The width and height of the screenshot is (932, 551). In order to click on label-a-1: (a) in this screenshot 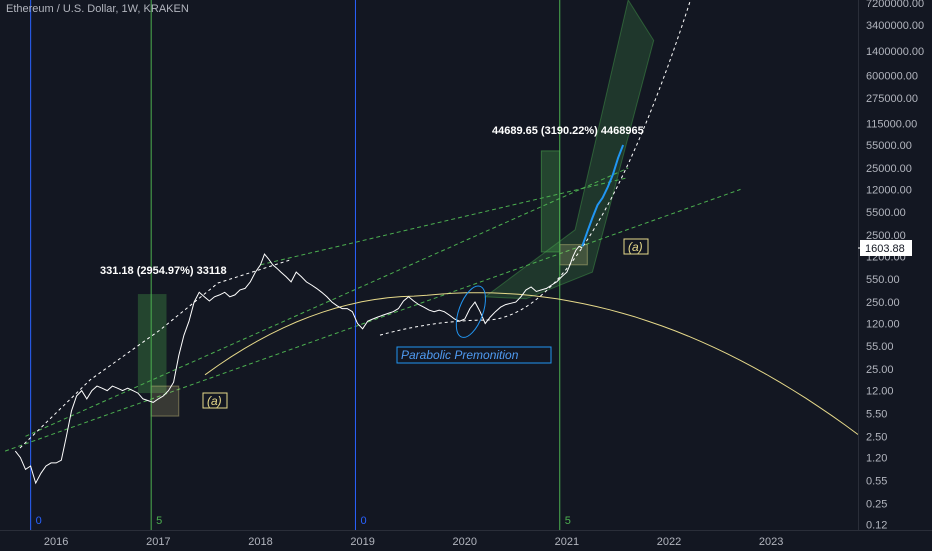, I will do `click(214, 401)`.